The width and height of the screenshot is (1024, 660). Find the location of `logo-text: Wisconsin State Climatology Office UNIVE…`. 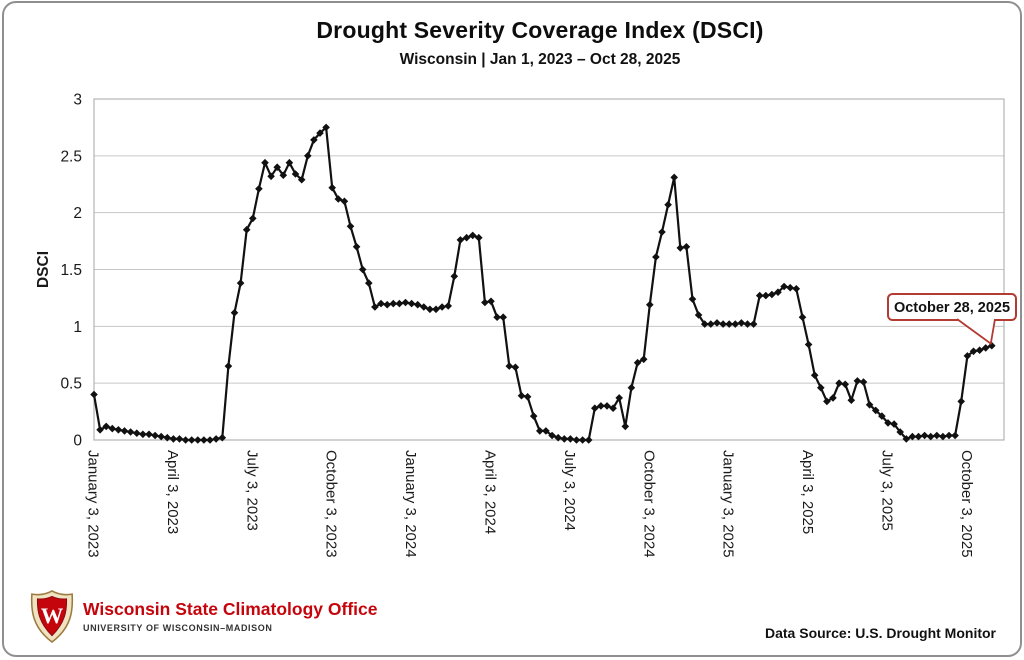

logo-text: Wisconsin State Climatology Office UNIVE… is located at coordinates (230, 616).